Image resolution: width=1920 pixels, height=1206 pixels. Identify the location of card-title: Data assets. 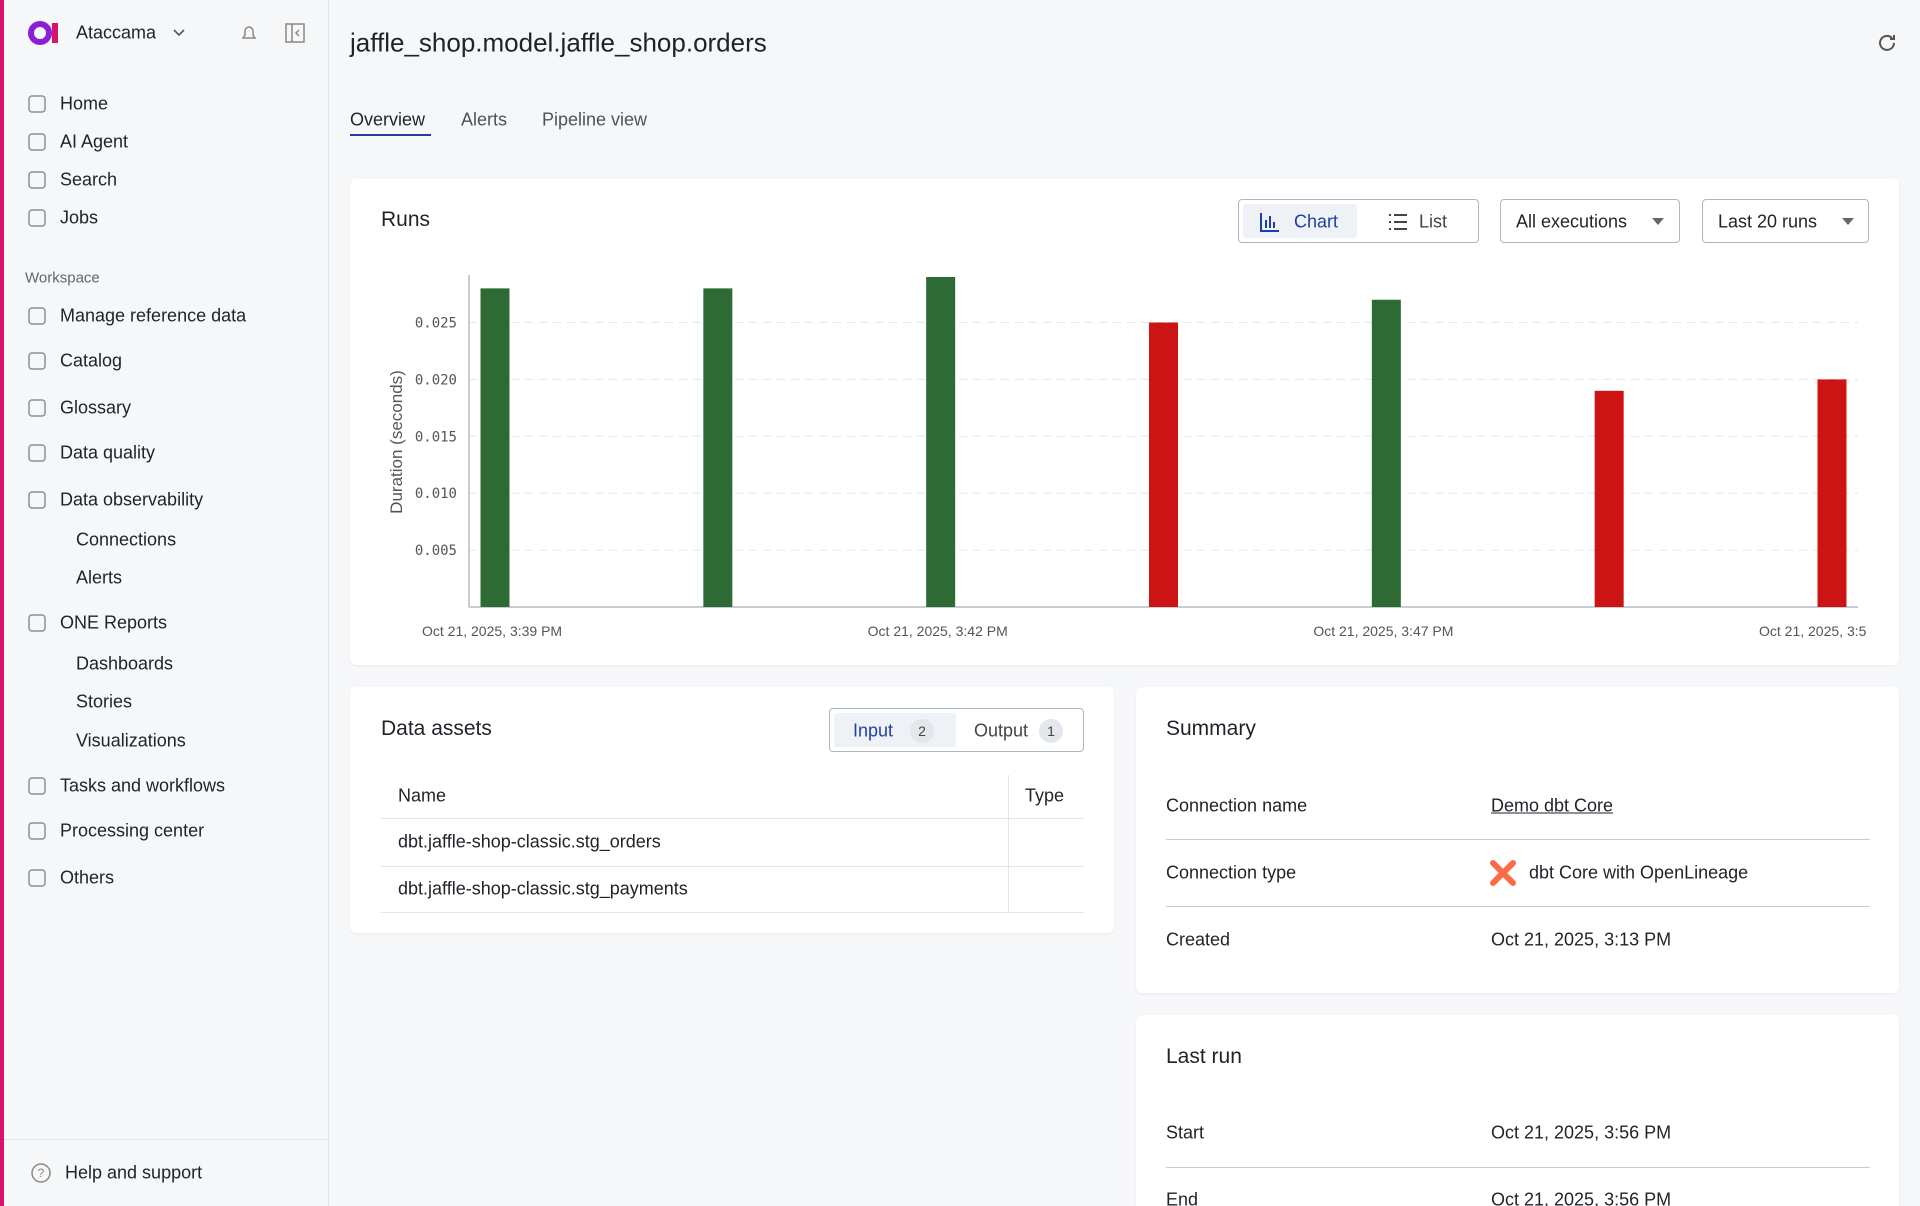
(436, 728).